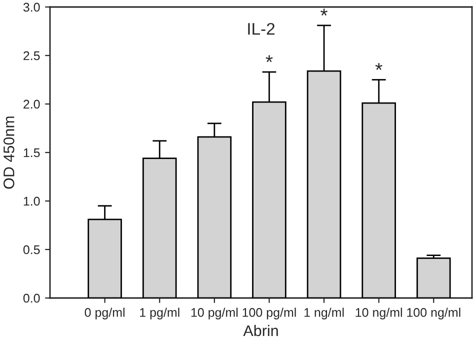  Describe the element at coordinates (324, 314) in the screenshot. I see `x-tick-label: 1 ng/ml` at that location.